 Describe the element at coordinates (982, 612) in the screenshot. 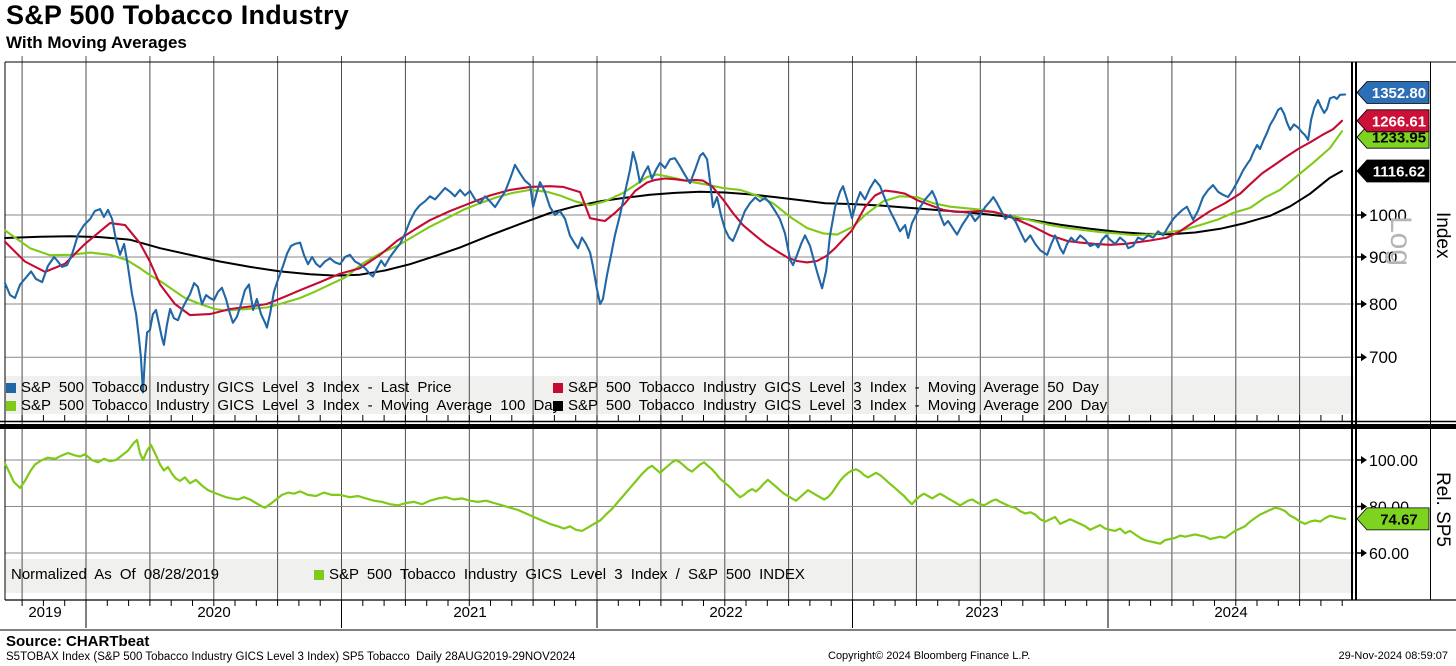

I see `x-axis-year-label: 2023` at that location.